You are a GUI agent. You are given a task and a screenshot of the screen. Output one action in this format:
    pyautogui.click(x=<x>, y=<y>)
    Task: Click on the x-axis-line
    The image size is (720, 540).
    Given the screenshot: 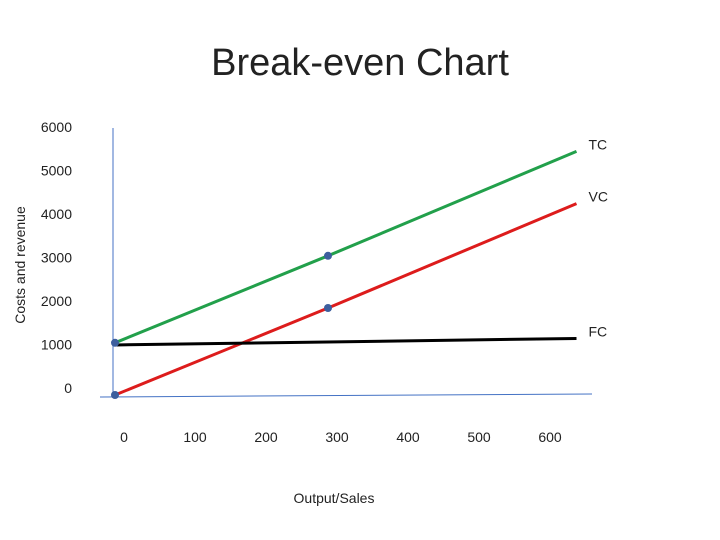 What is the action you would take?
    pyautogui.click(x=346, y=395)
    